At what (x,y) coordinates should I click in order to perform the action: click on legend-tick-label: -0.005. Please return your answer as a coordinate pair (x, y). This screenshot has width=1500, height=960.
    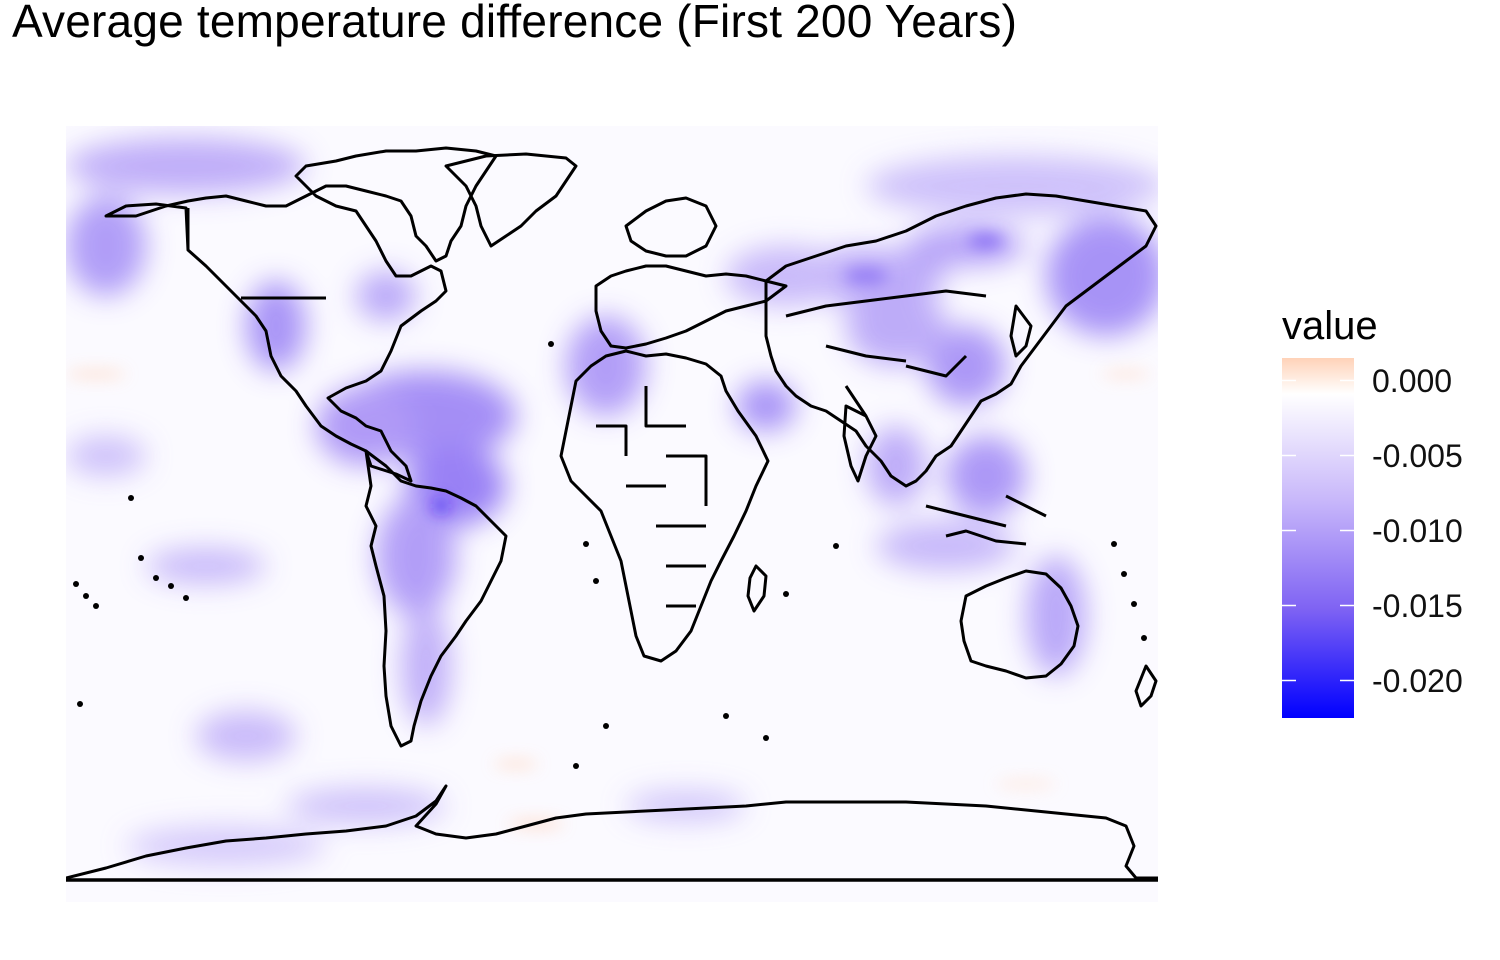
    Looking at the image, I should click on (1417, 455).